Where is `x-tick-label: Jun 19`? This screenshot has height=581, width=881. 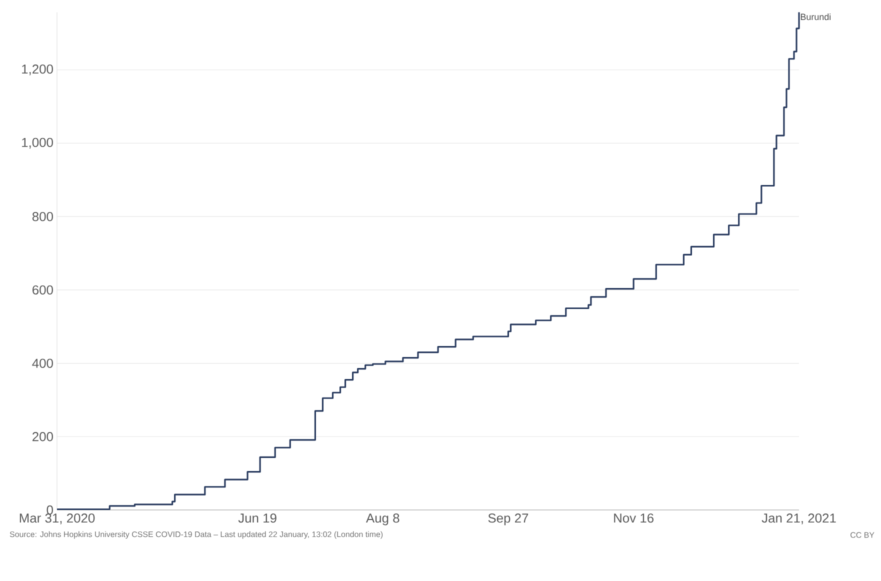
x-tick-label: Jun 19 is located at coordinates (257, 518).